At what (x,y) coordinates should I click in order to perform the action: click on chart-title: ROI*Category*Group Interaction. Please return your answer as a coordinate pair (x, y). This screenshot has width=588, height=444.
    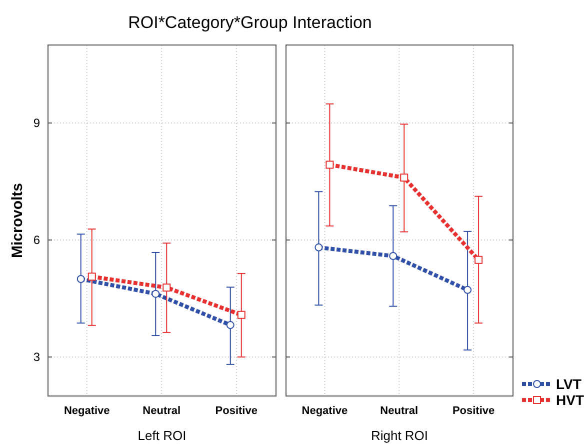
    Looking at the image, I should click on (250, 22).